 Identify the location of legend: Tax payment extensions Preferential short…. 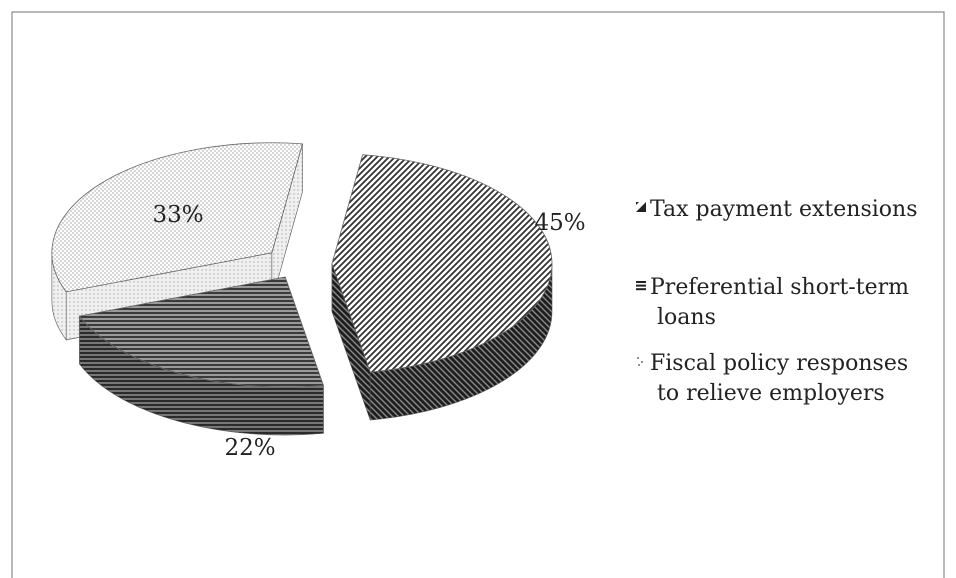
(776, 301).